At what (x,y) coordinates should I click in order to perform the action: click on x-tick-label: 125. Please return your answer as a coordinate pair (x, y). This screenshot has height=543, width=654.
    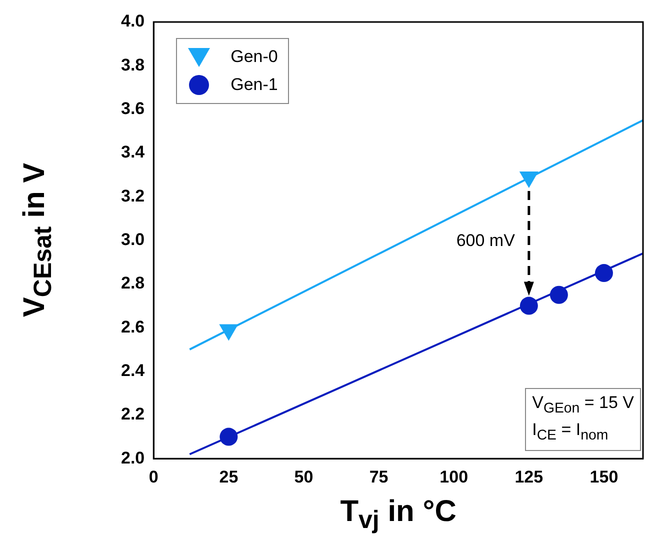
    Looking at the image, I should click on (529, 476).